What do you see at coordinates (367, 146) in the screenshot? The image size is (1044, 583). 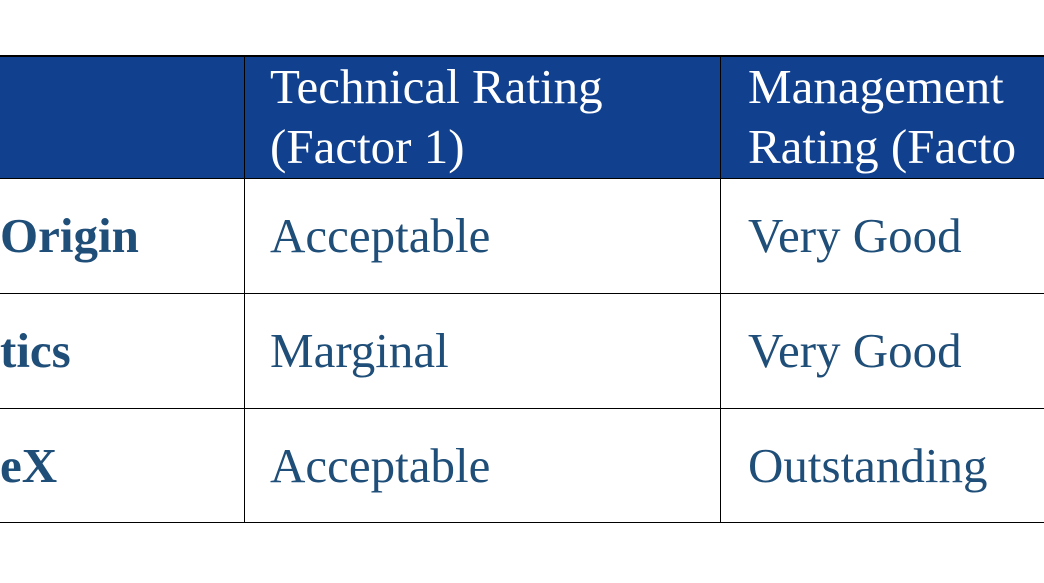 I see `header-cell: (Factor 1)` at bounding box center [367, 146].